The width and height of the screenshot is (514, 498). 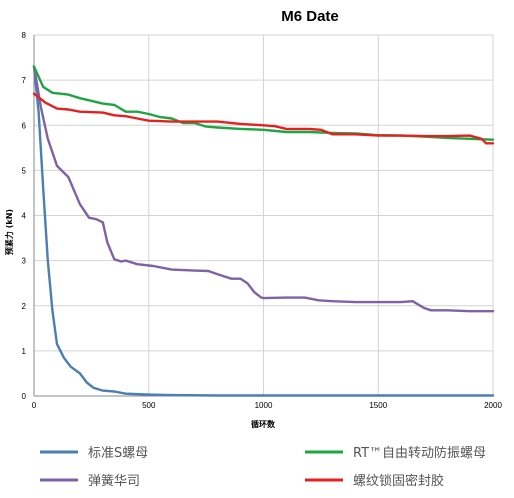 I want to click on x-tick-label: 0, so click(x=34, y=405).